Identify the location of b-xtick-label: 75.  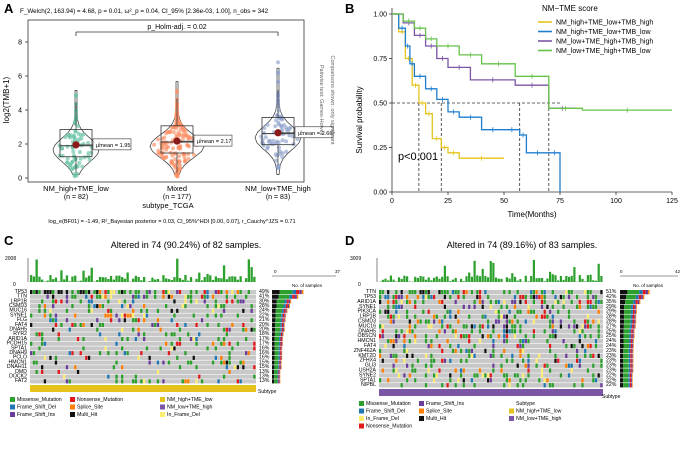
(560, 201).